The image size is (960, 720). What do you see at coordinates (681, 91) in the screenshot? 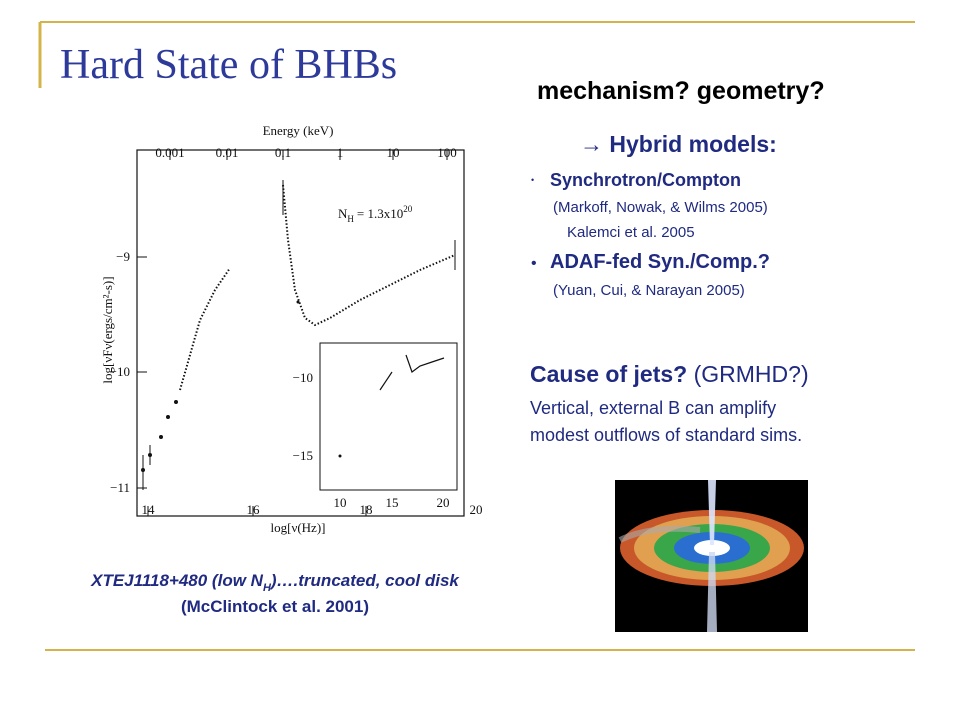
I see `subtitle: mechanism? geometry?` at bounding box center [681, 91].